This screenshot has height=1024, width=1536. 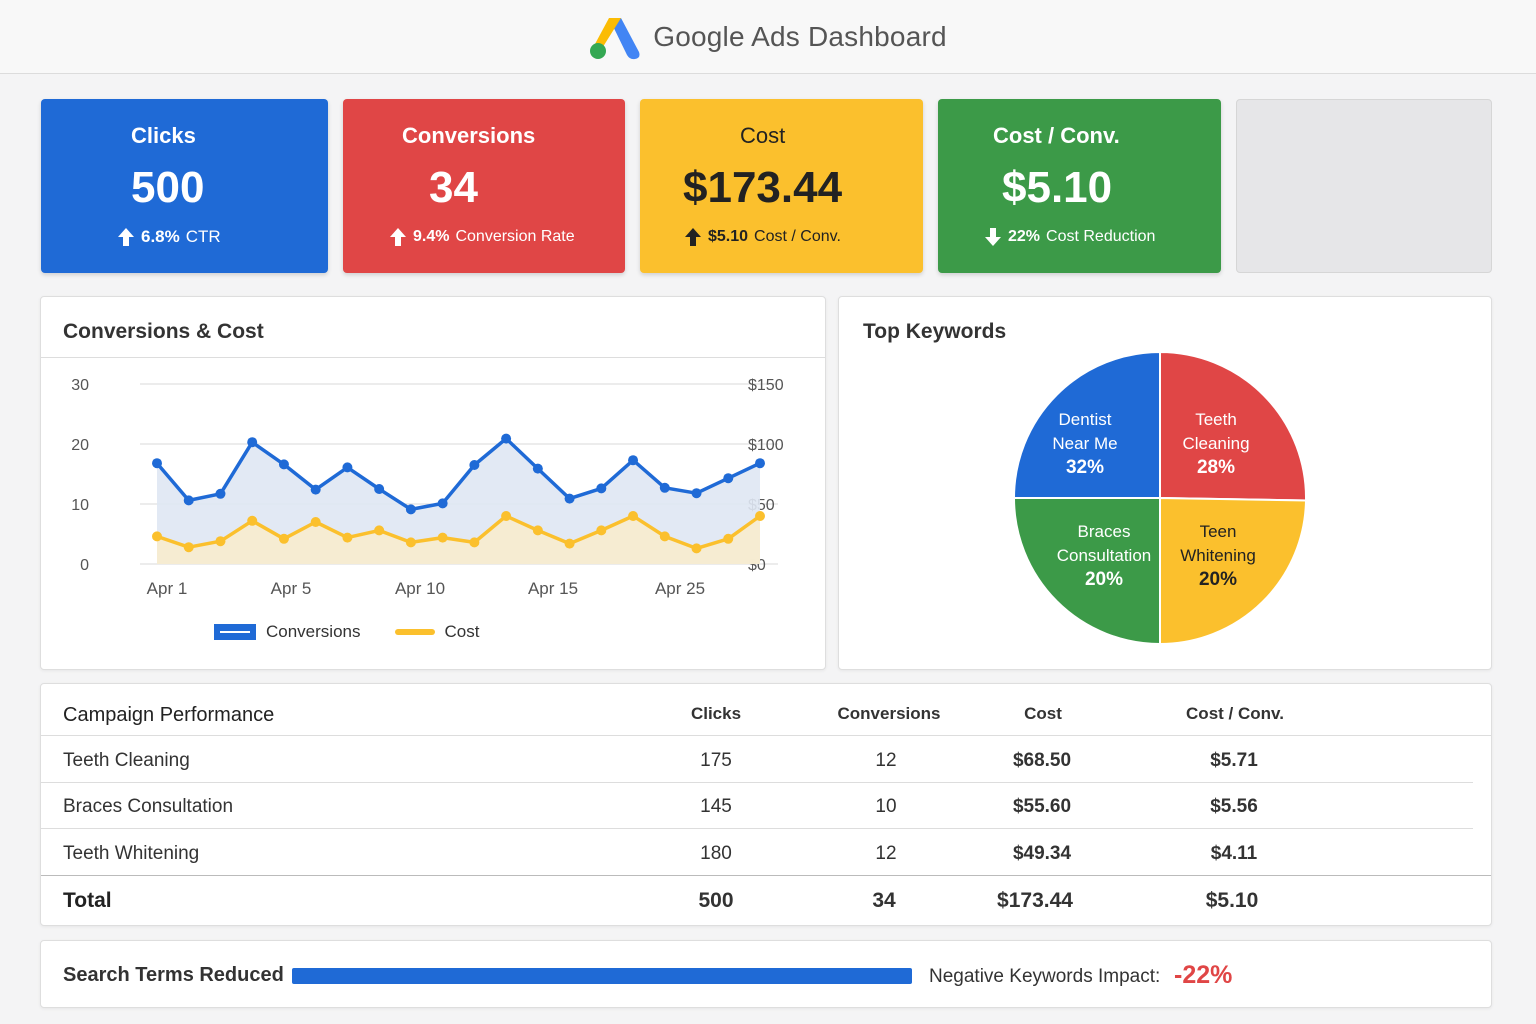 I want to click on x-tick-label: Apr 25, so click(x=680, y=588).